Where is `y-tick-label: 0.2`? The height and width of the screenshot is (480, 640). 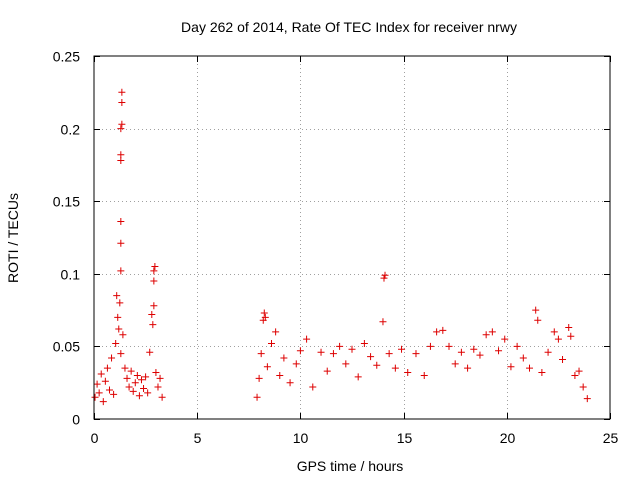 y-tick-label: 0.2 is located at coordinates (71, 130).